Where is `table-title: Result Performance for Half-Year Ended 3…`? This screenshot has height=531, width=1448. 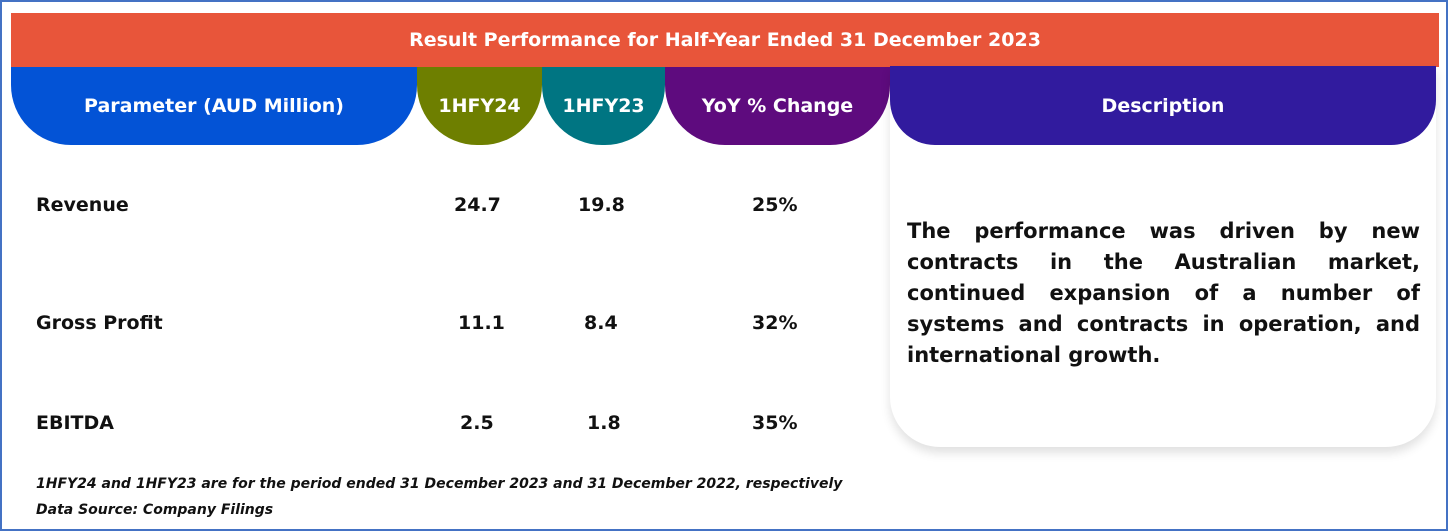 table-title: Result Performance for Half-Year Ended 3… is located at coordinates (725, 40).